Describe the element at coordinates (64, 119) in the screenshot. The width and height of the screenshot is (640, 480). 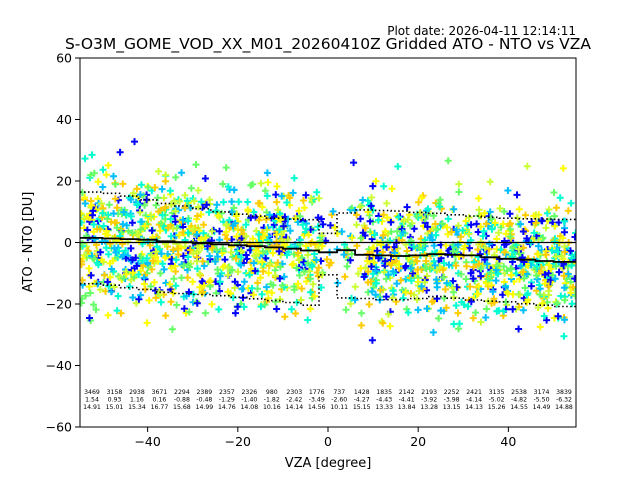
I see `y-tick-label: 40` at that location.